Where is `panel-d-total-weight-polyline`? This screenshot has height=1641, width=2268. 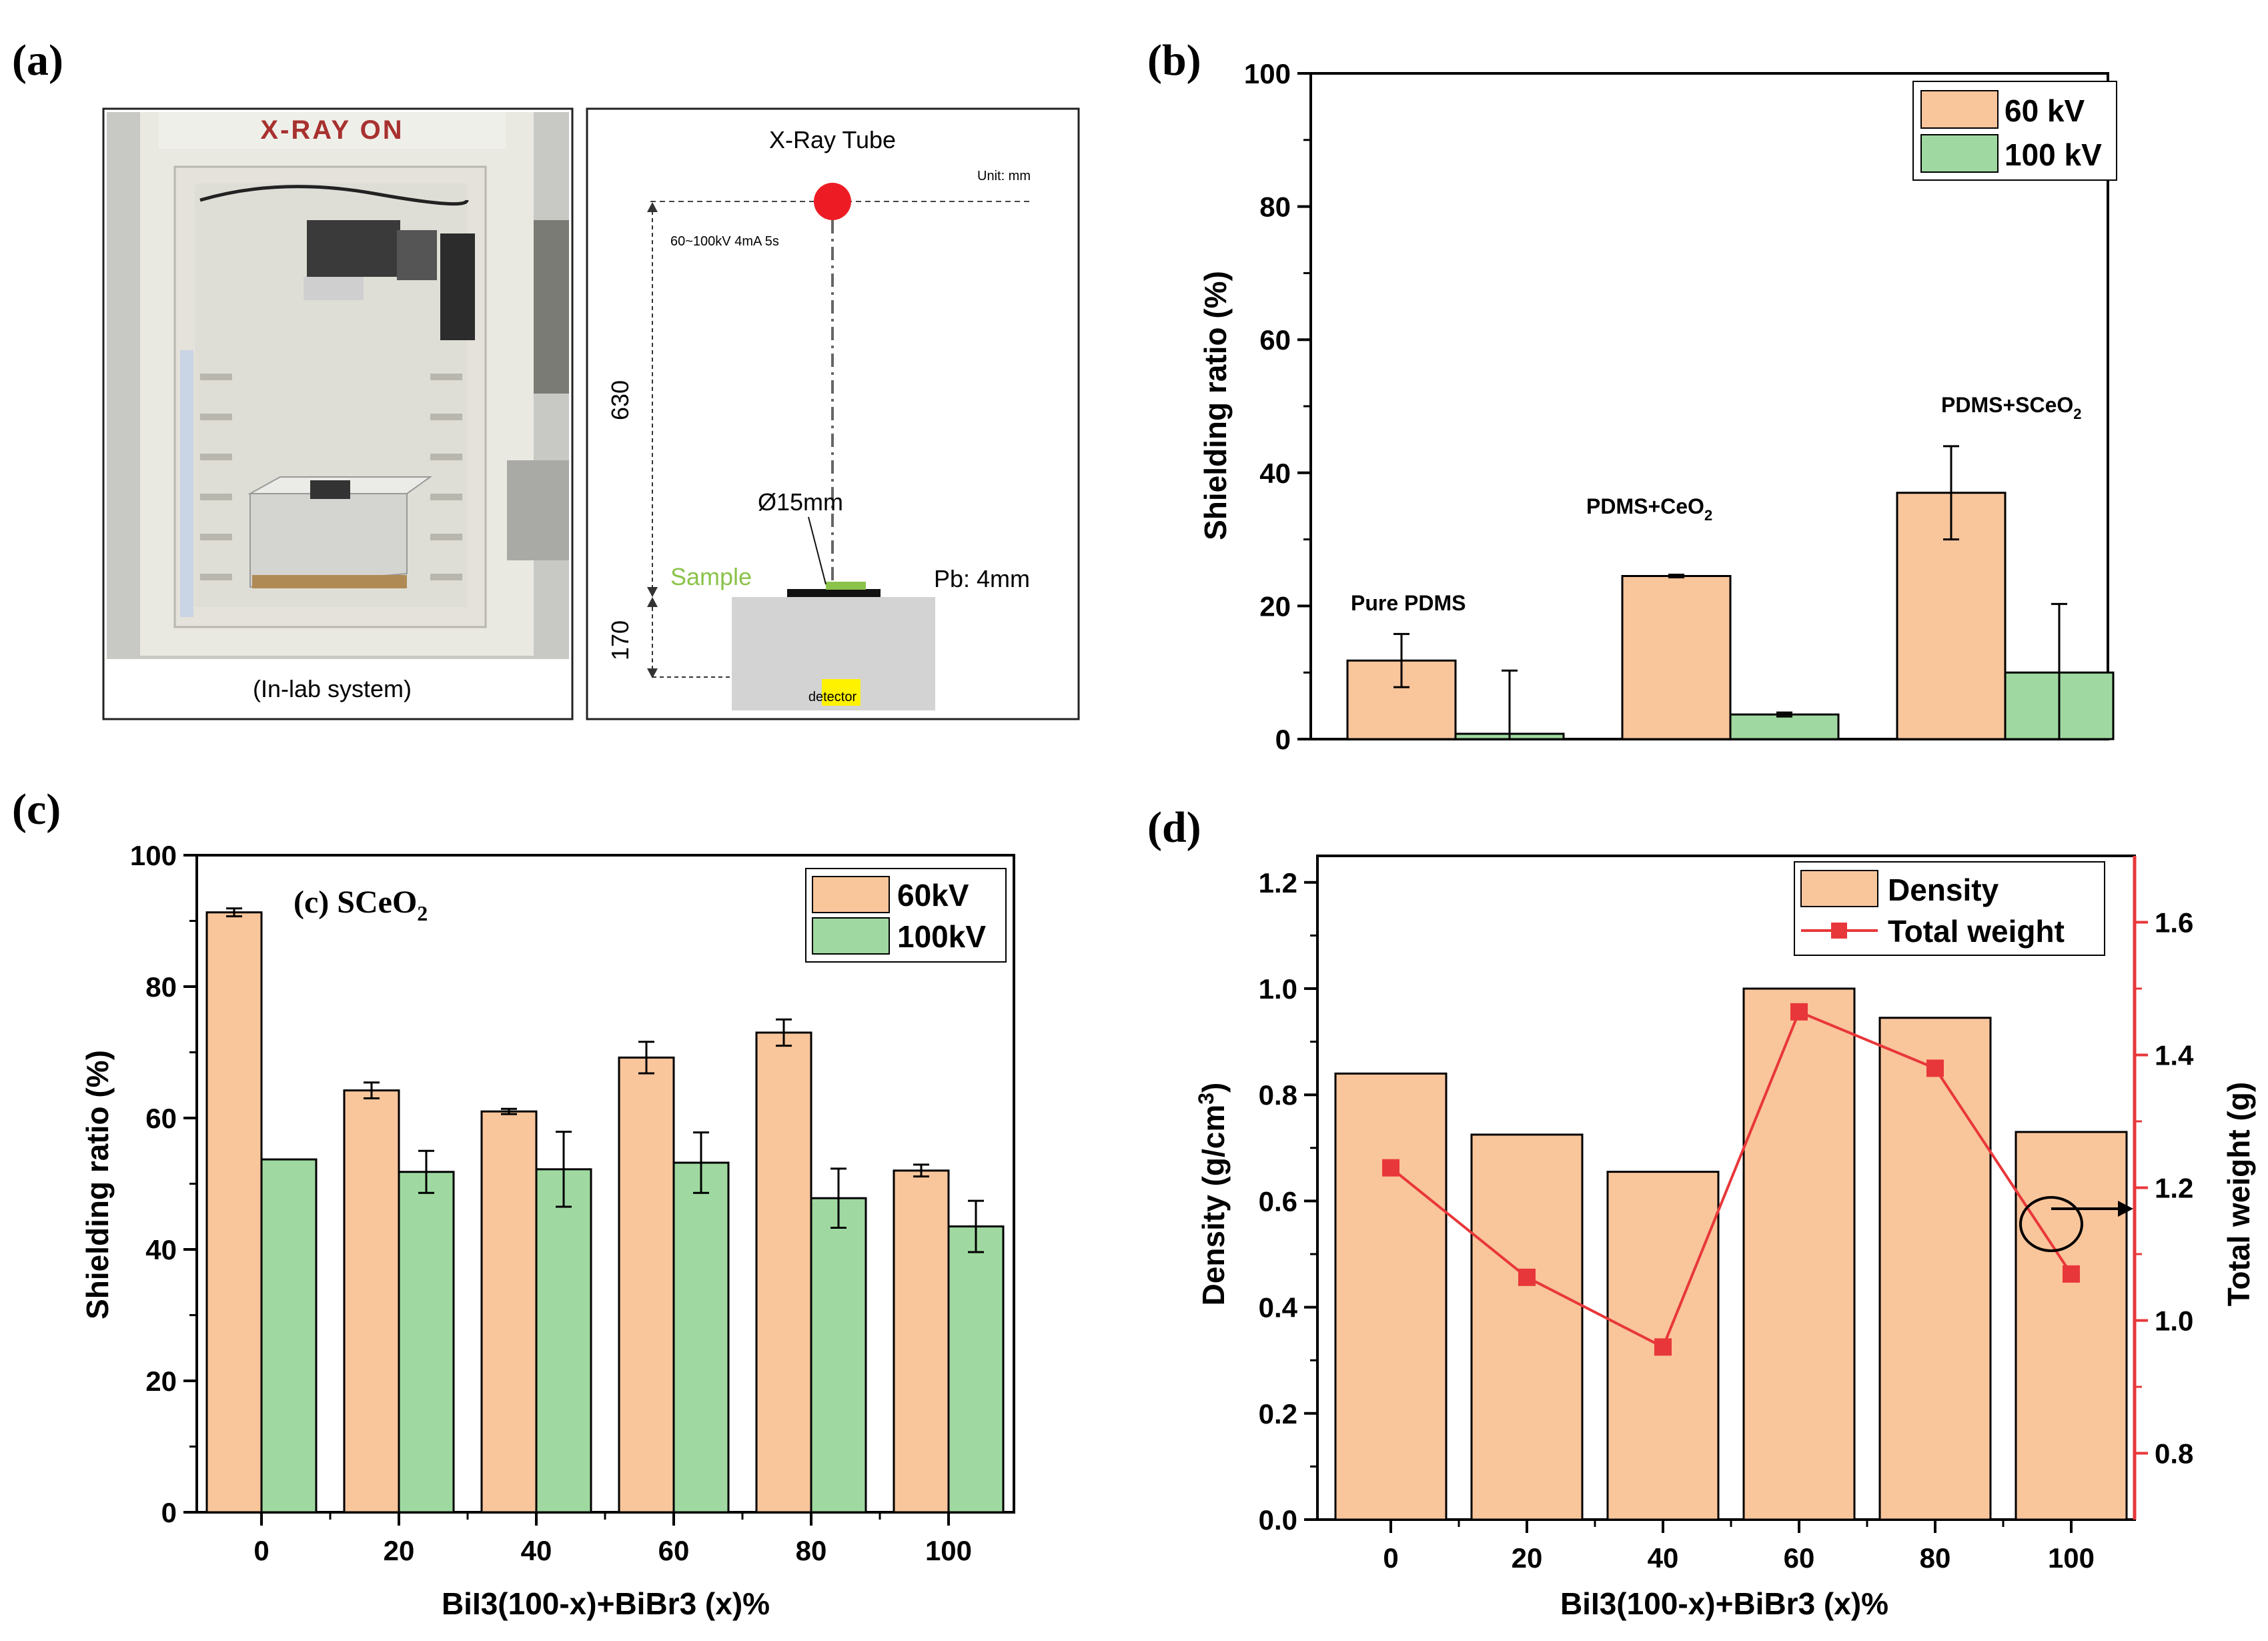
panel-d-total-weight-polyline is located at coordinates (1731, 1179).